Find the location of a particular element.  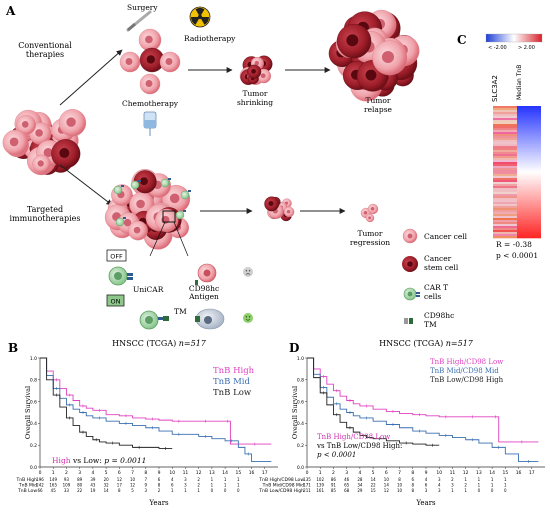

car-t-bound-cell is located at coordinates (154, 320).